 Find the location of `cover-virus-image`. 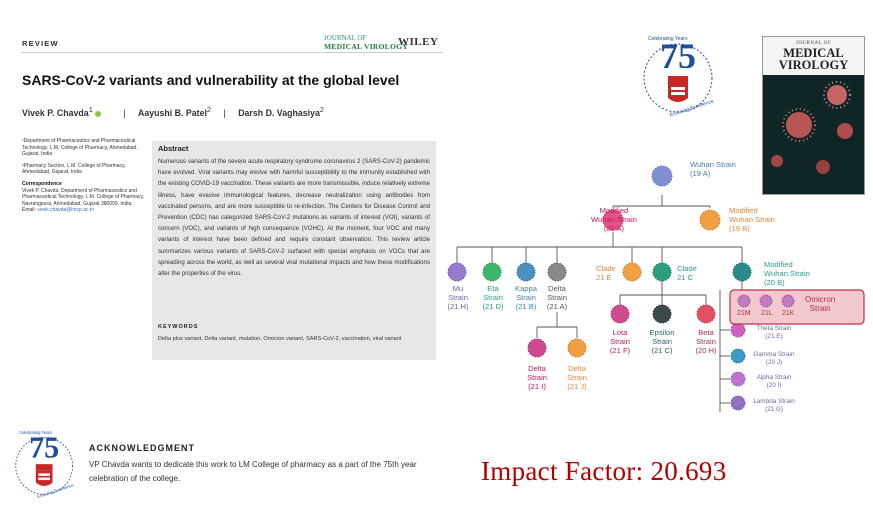

cover-virus-image is located at coordinates (813, 134).